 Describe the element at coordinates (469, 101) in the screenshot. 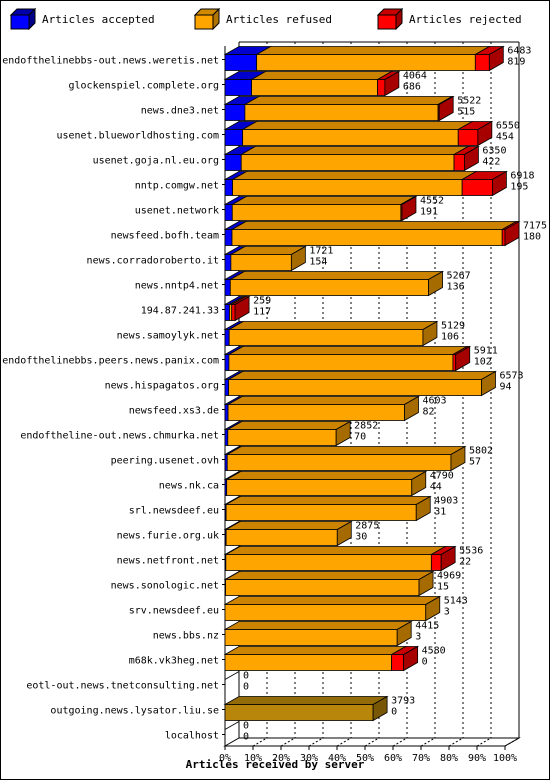

I see `value-label-total: 5522` at that location.